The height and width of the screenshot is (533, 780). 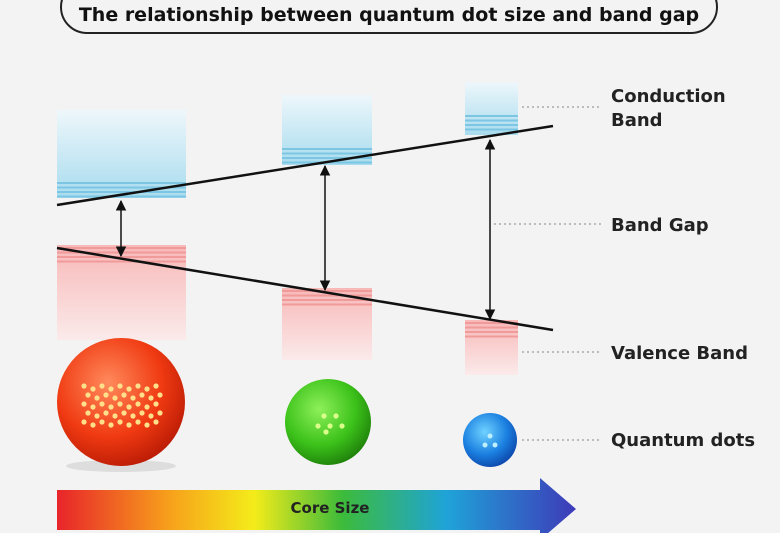 I want to click on conduction-edge, so click(x=305, y=165).